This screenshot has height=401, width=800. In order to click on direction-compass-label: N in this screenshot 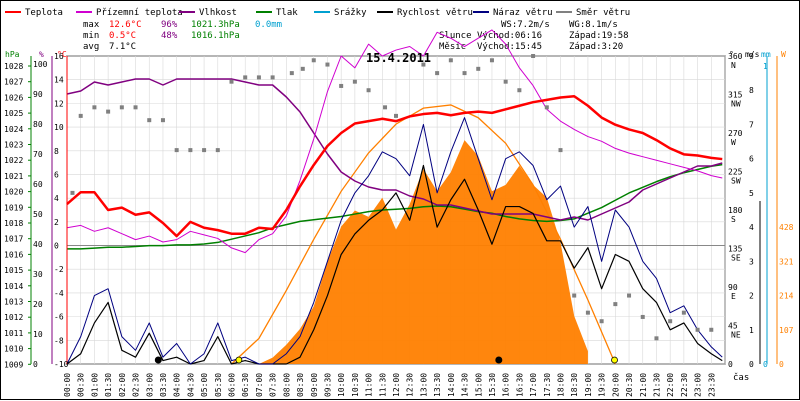, I will do `click(733, 65)`.